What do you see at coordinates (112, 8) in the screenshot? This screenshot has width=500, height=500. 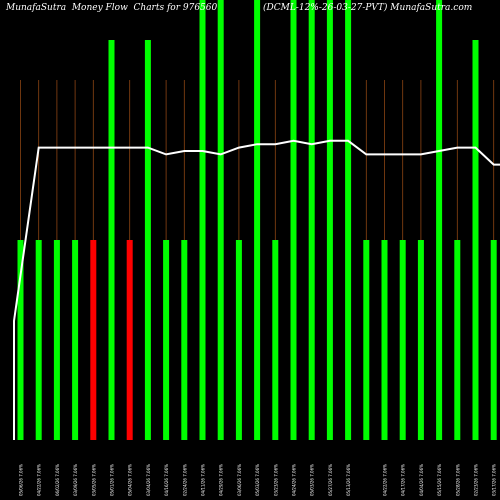 I see `chart-title-left: MunafaSutra Money Flow Charts for 976560` at bounding box center [112, 8].